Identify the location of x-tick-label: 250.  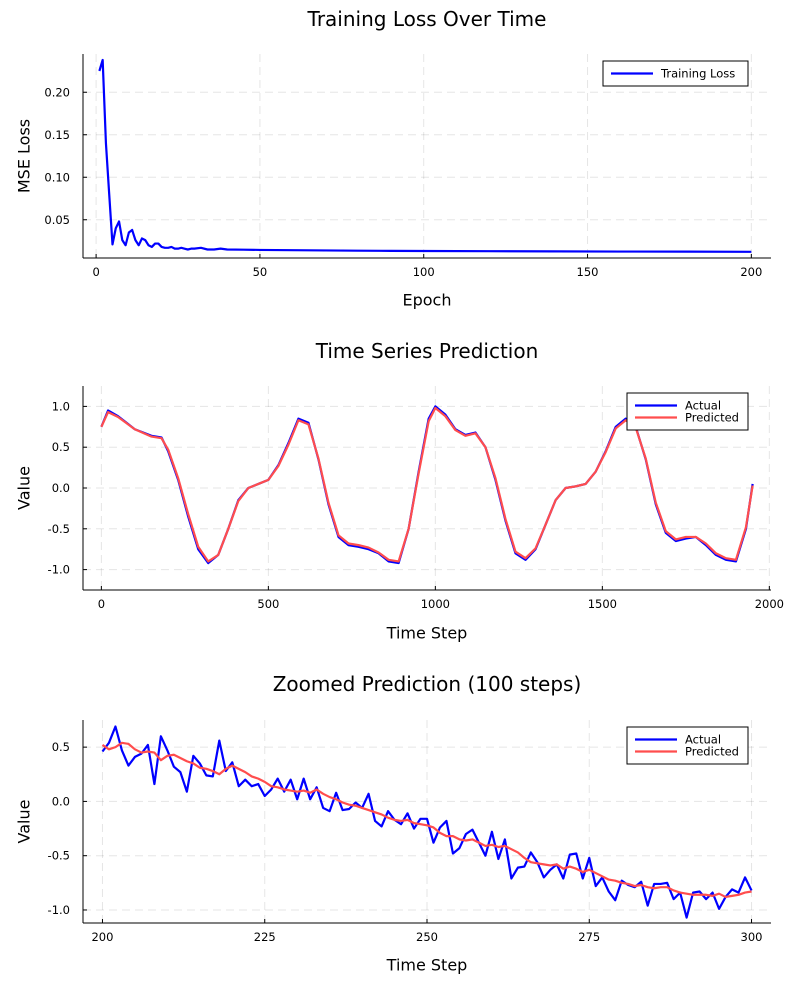
(427, 937).